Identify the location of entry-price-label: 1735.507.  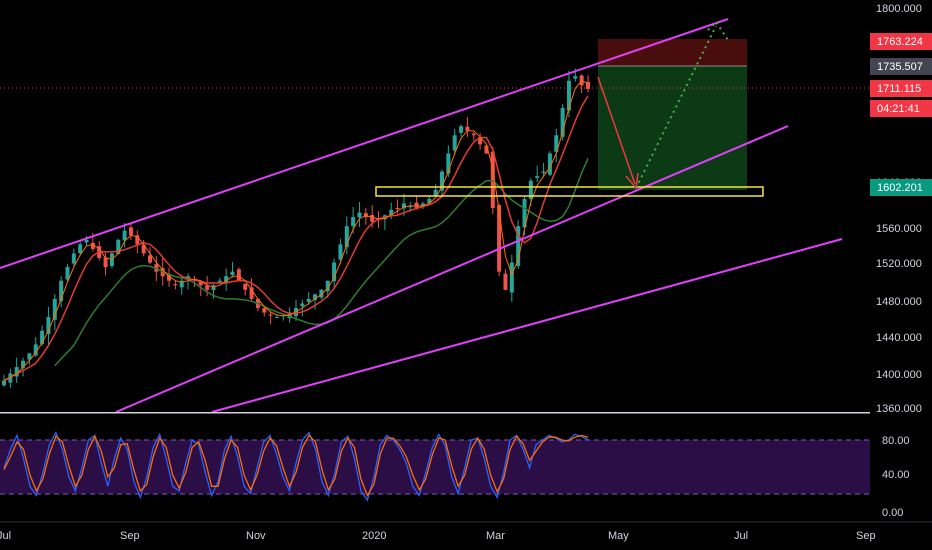
(900, 67).